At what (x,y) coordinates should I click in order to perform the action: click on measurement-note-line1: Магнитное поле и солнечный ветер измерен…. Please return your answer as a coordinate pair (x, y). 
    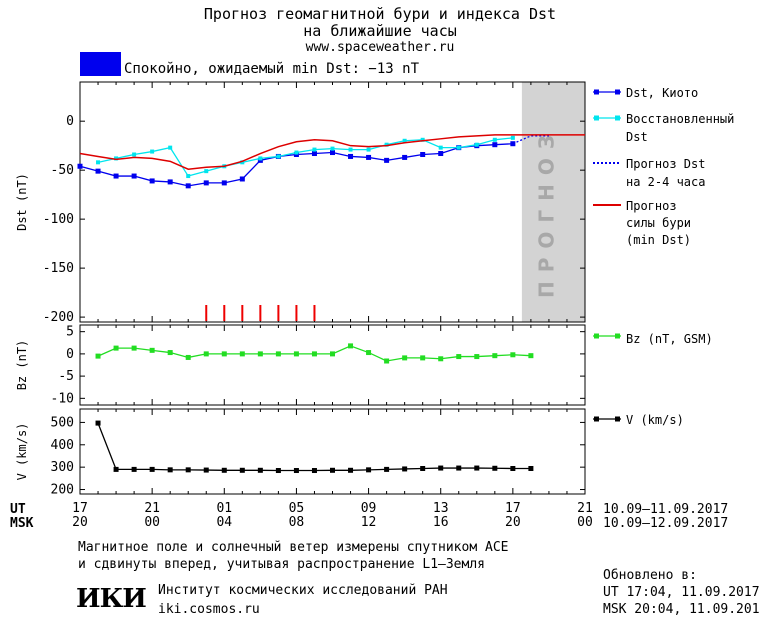
    Looking at the image, I should click on (293, 547).